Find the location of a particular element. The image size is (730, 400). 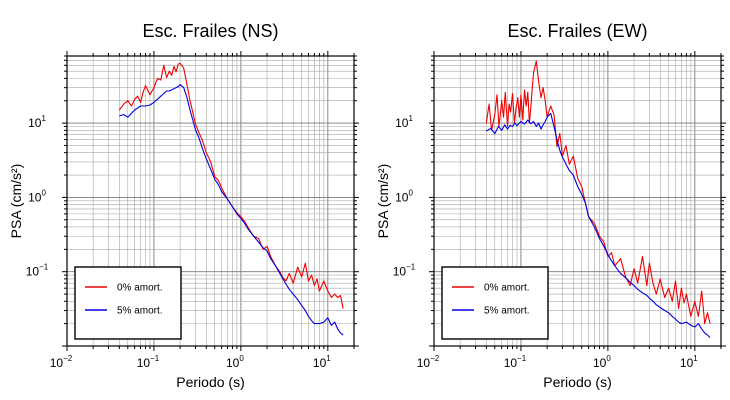

chart-title: Esc. Frailes (EW) is located at coordinates (577, 31).